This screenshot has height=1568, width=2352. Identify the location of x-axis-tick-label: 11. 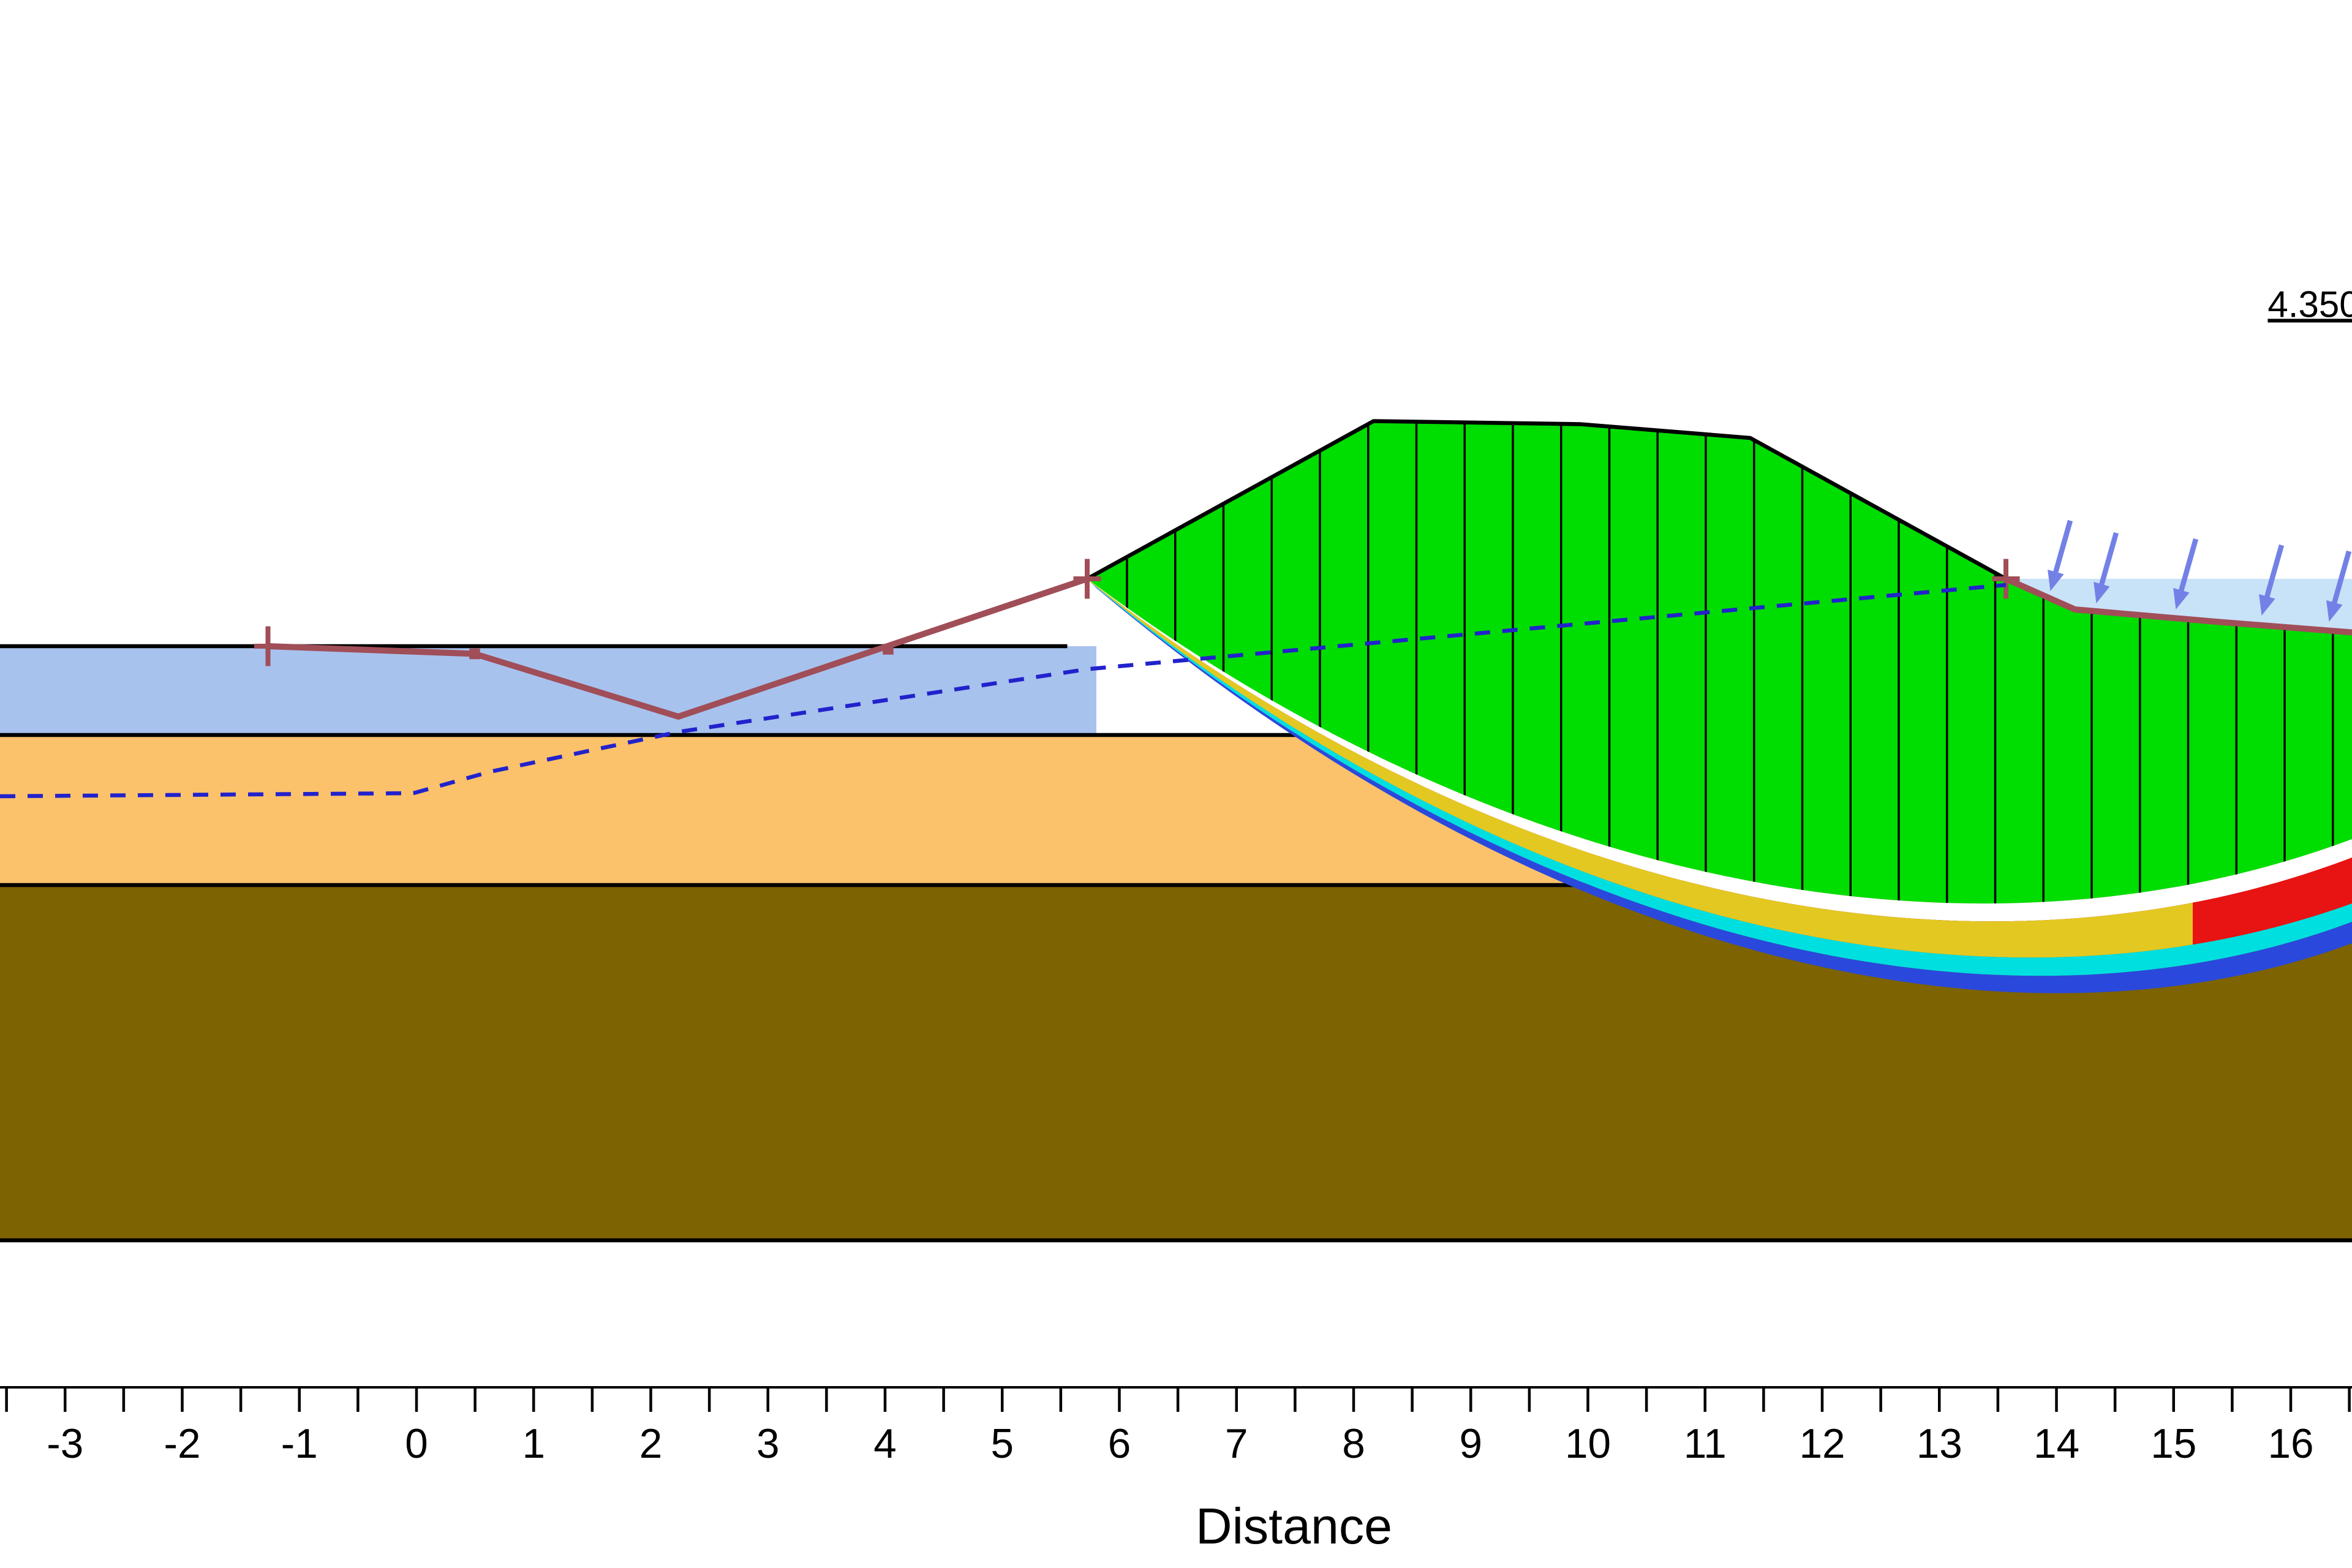
(1705, 1444).